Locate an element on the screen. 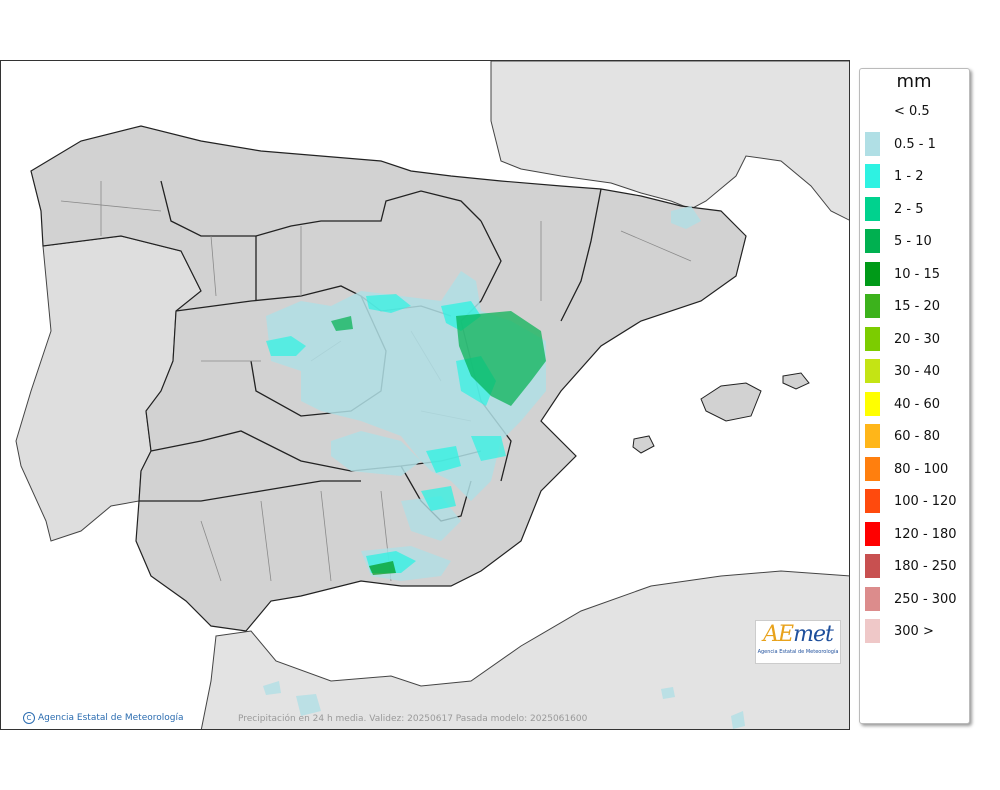  legend-label: 1 - 2 is located at coordinates (909, 176).